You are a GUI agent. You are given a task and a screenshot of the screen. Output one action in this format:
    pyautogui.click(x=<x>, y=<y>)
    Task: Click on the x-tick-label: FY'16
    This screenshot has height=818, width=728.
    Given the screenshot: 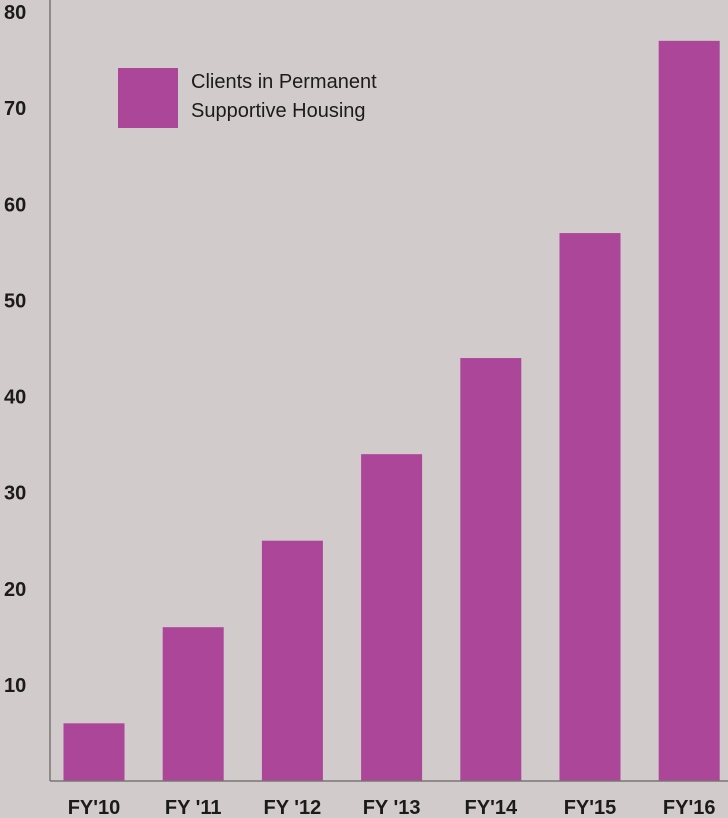 What is the action you would take?
    pyautogui.click(x=689, y=807)
    